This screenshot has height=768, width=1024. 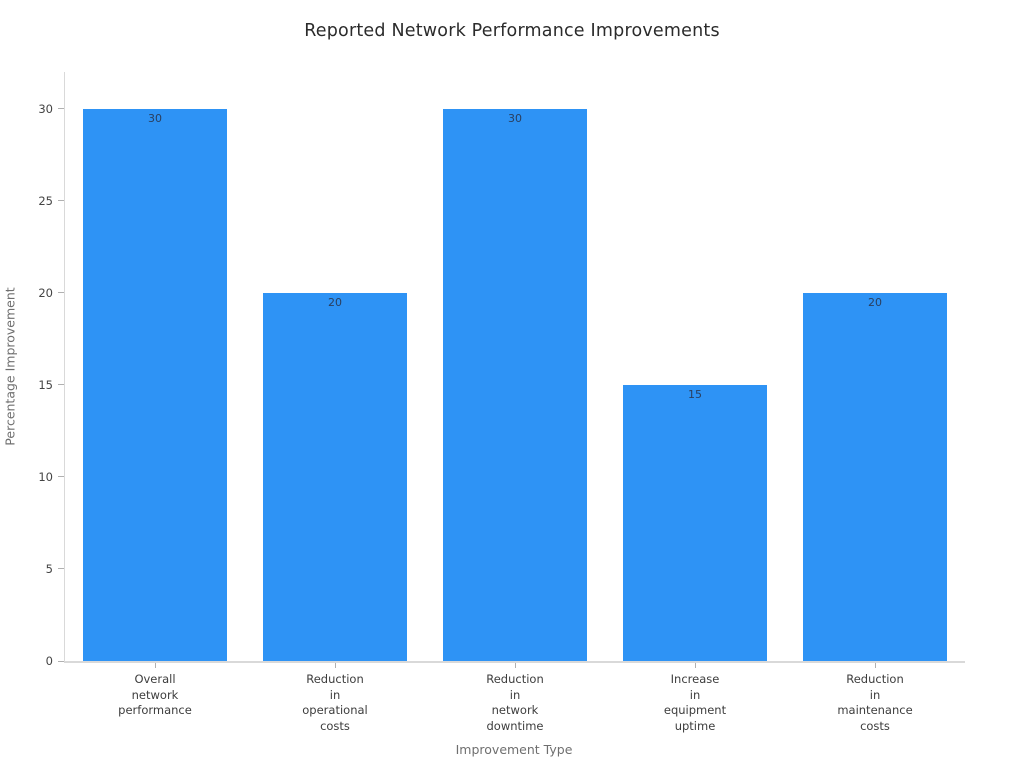 I want to click on x-tick-label: Overall network performance, so click(x=155, y=694).